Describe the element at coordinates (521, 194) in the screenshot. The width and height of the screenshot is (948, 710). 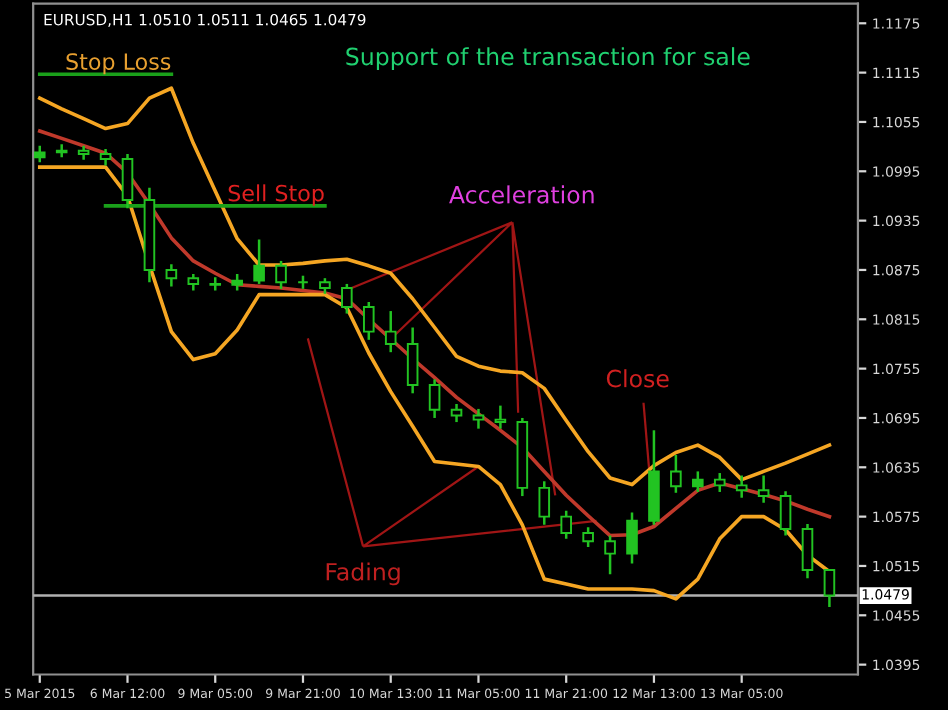
I see `annotation: Acceleration` at that location.